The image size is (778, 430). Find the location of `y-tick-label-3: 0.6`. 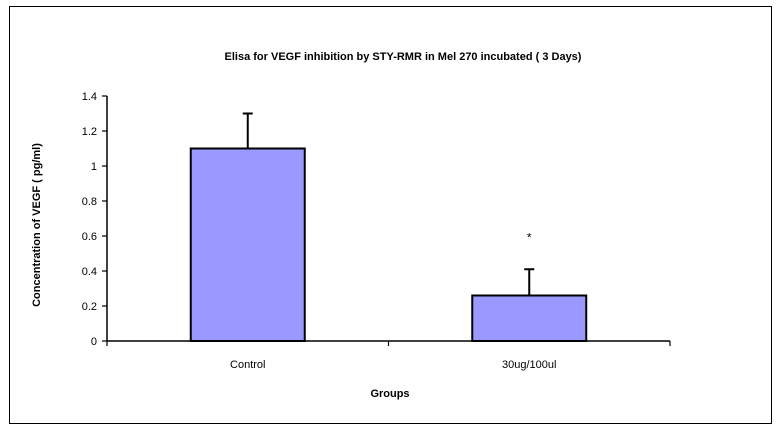

y-tick-label-3: 0.6 is located at coordinates (89, 237).